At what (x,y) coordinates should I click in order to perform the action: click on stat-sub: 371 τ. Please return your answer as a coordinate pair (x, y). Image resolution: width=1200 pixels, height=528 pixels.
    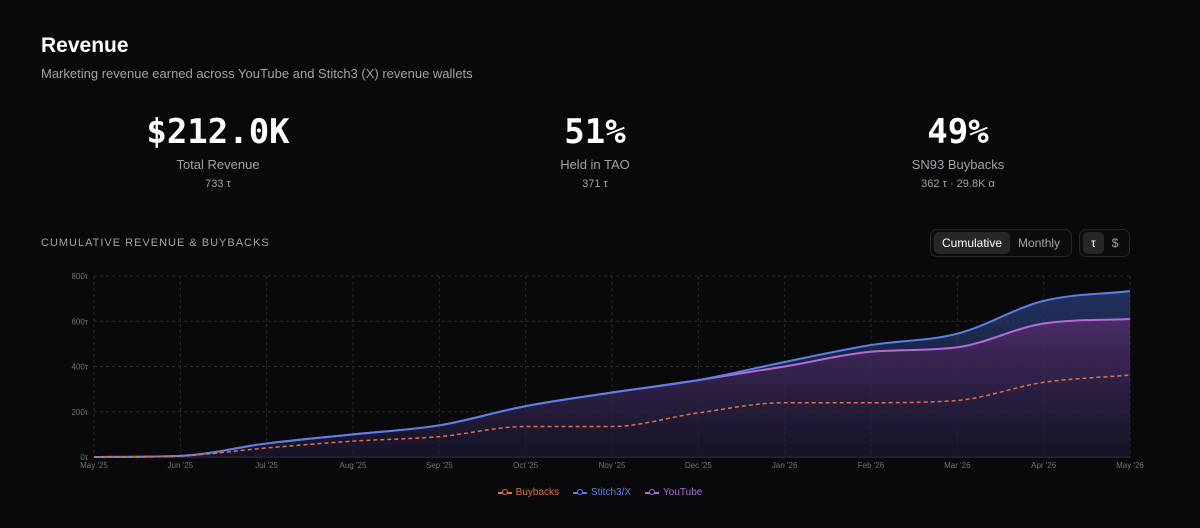
    Looking at the image, I should click on (595, 184).